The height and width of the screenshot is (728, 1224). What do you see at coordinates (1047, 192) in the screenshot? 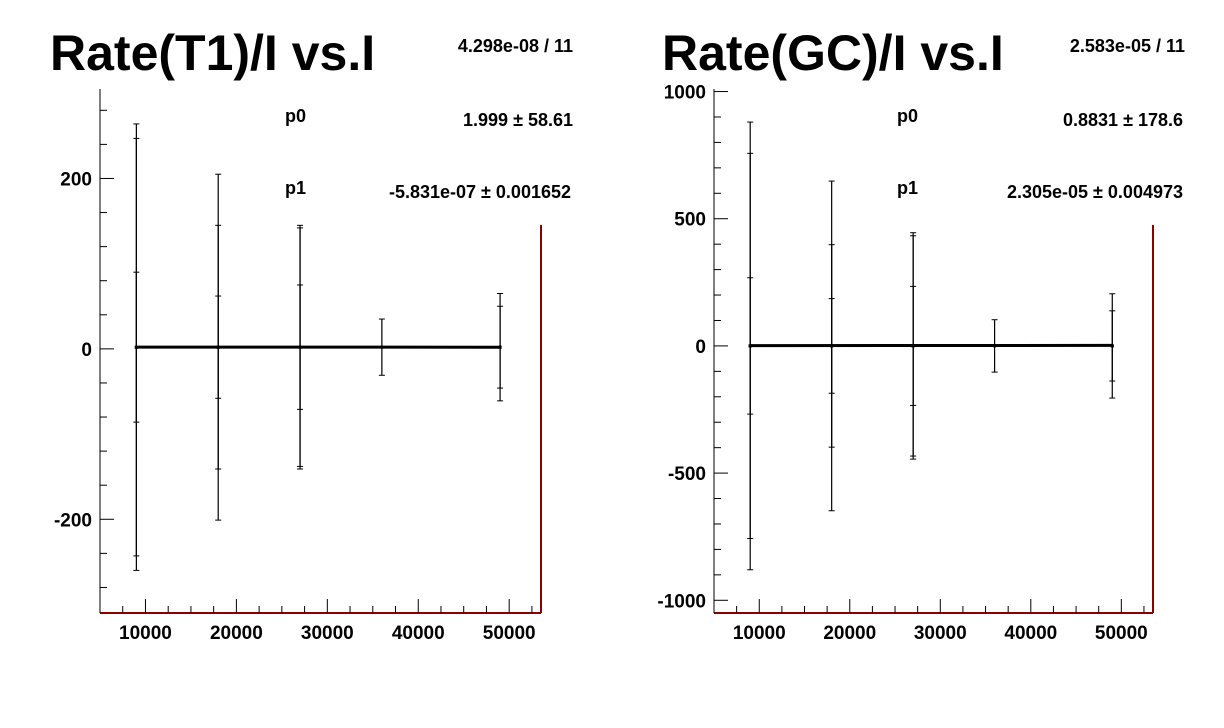
I see `param-p1-central: 2.305e-05` at bounding box center [1047, 192].